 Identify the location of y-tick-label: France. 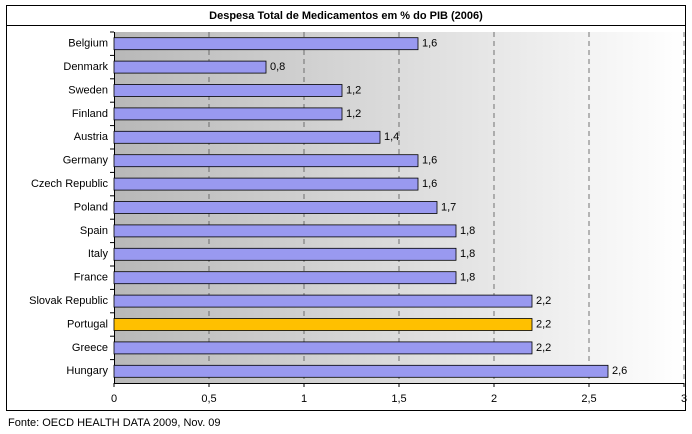
(91, 278).